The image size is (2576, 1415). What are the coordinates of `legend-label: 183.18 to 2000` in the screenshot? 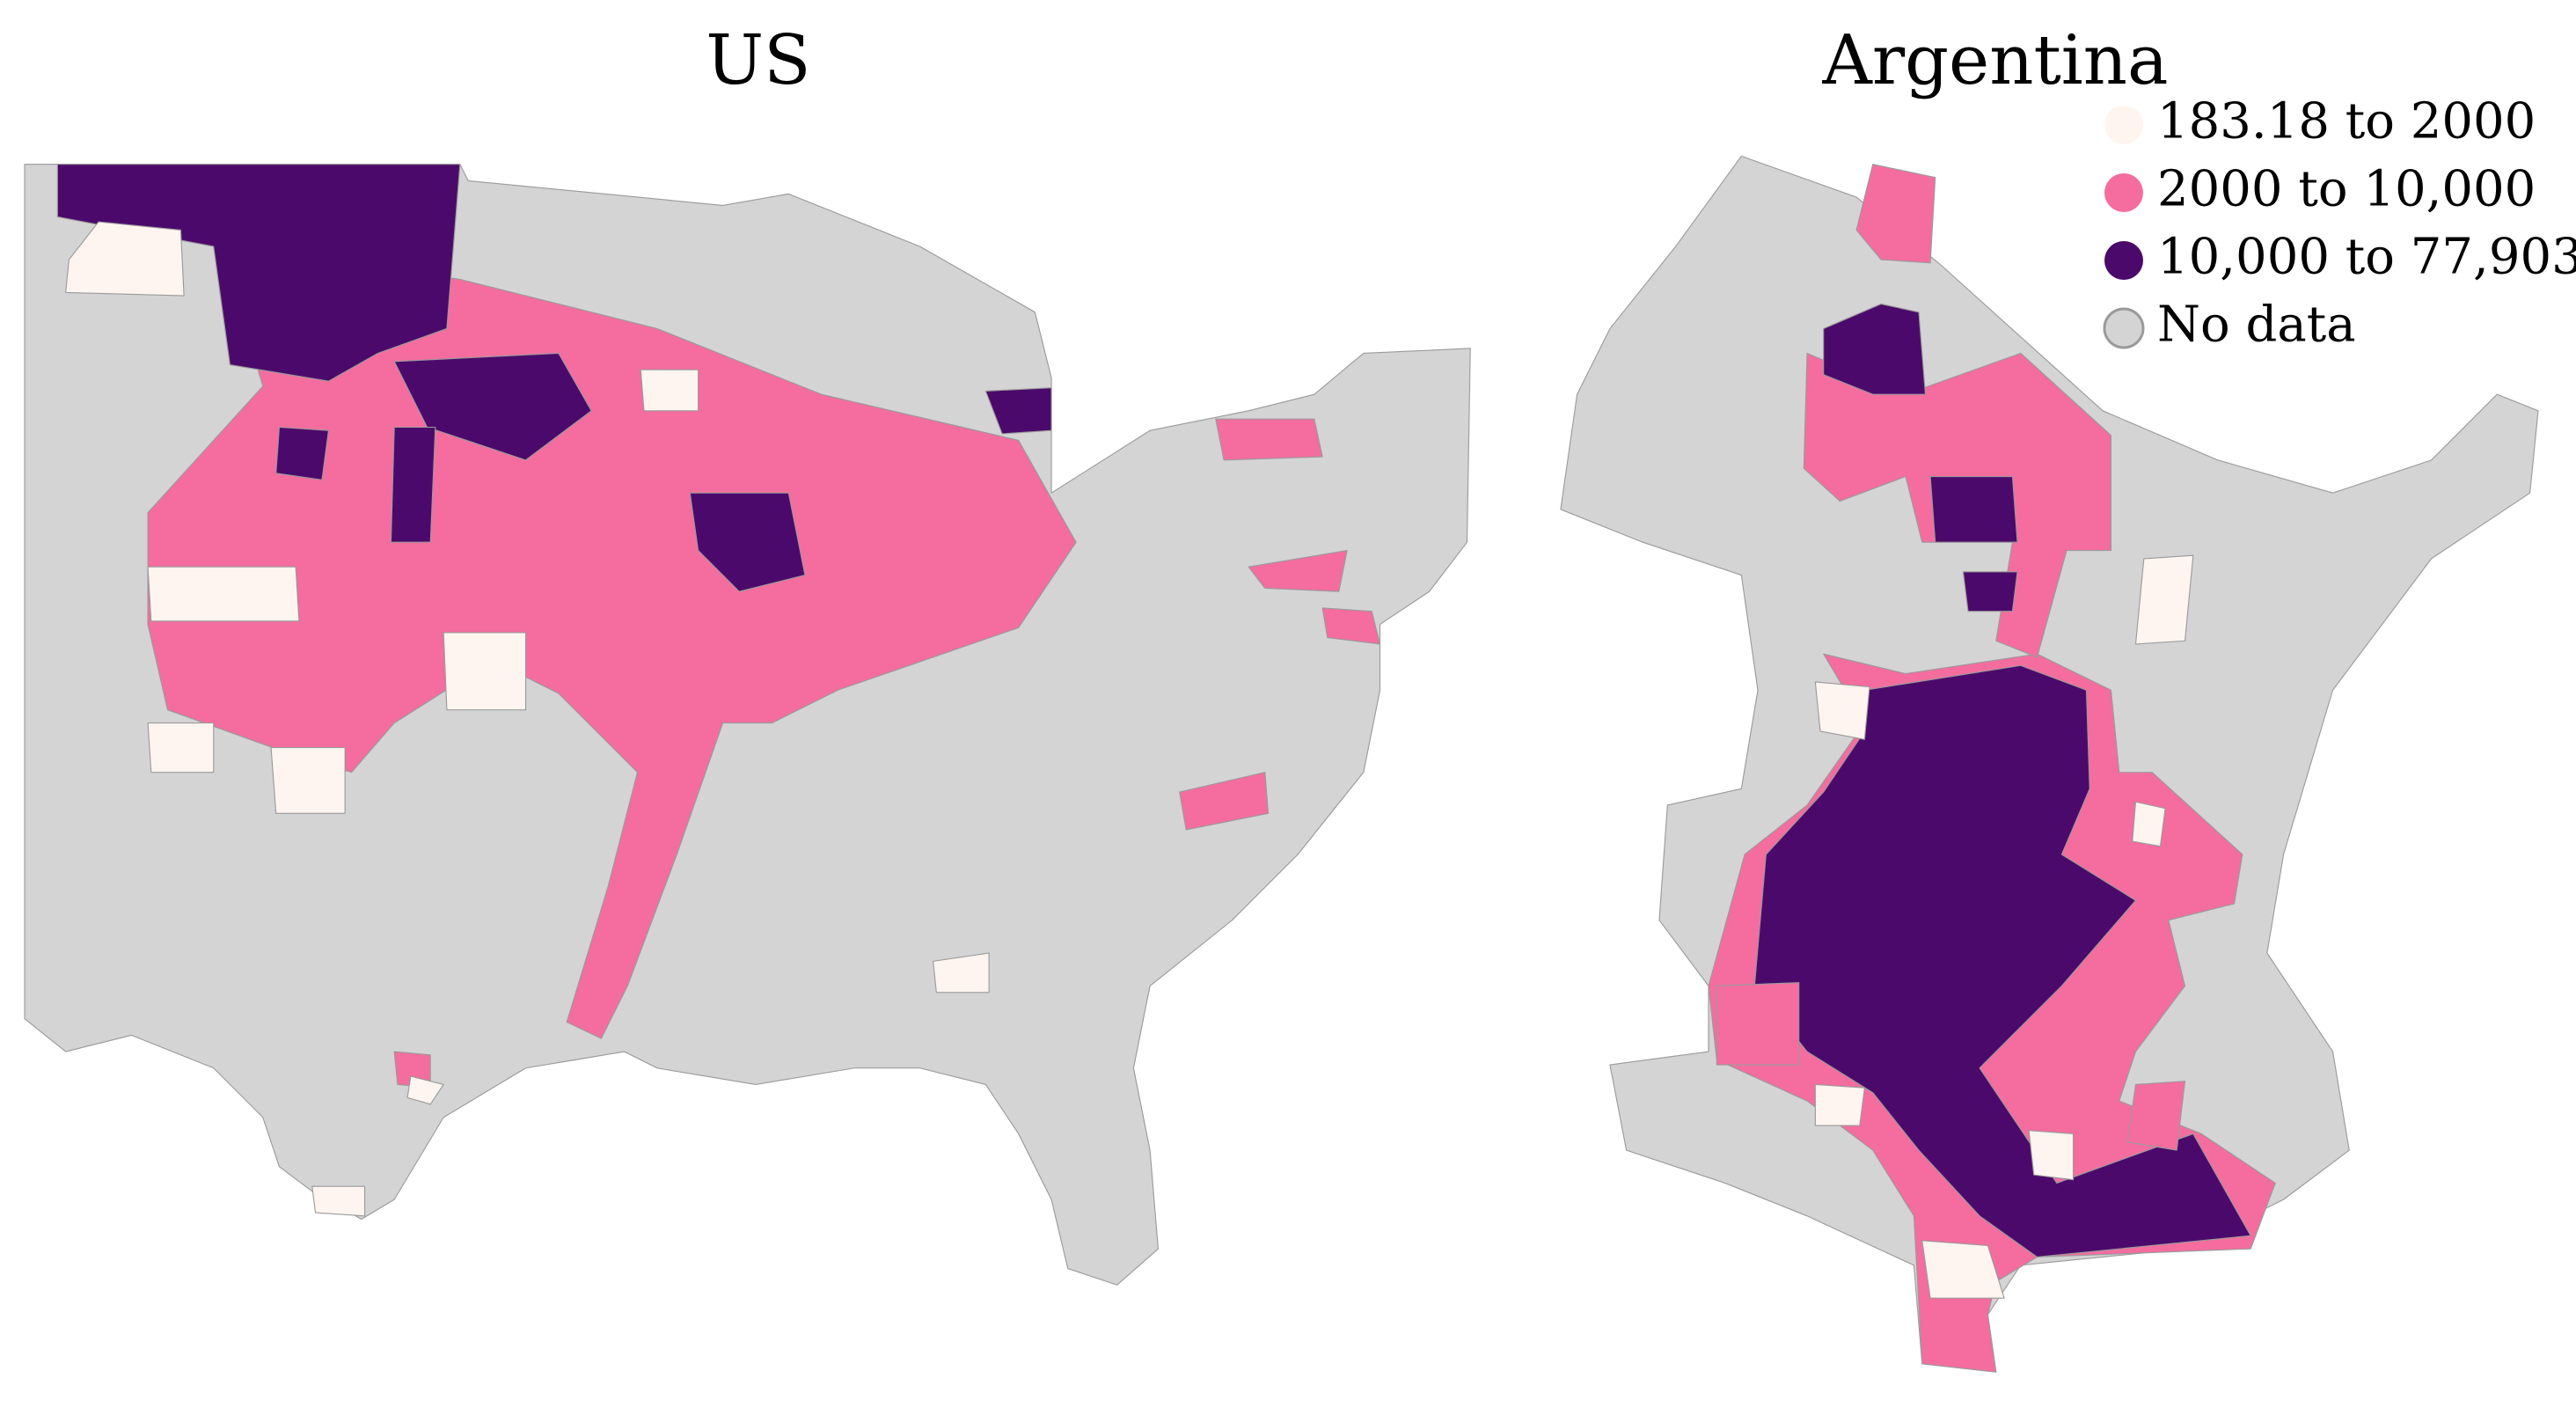 It's located at (2346, 121).